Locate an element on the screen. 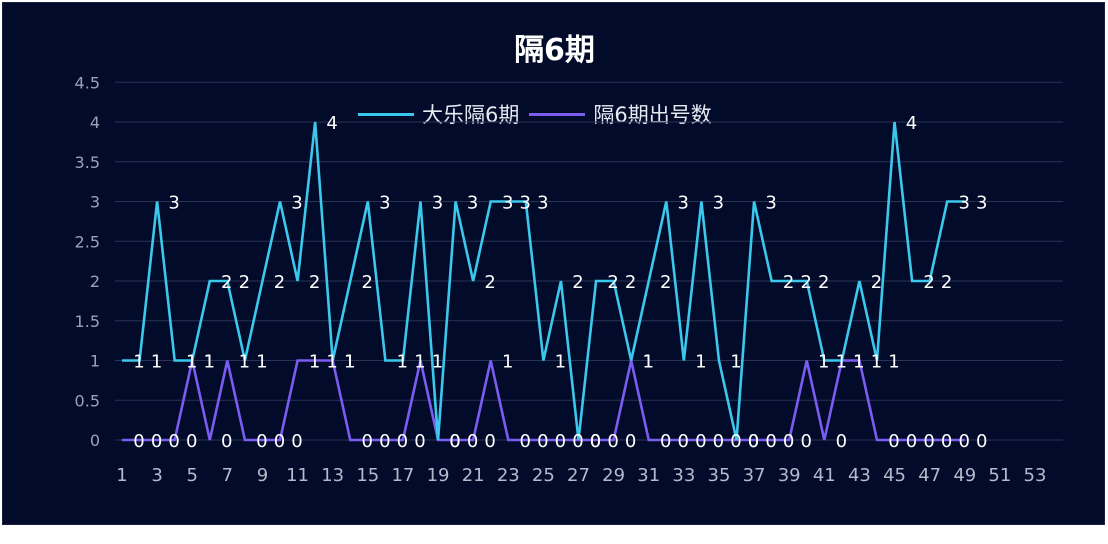 The image size is (1108, 544). x-tick-label: 49 is located at coordinates (964, 475).